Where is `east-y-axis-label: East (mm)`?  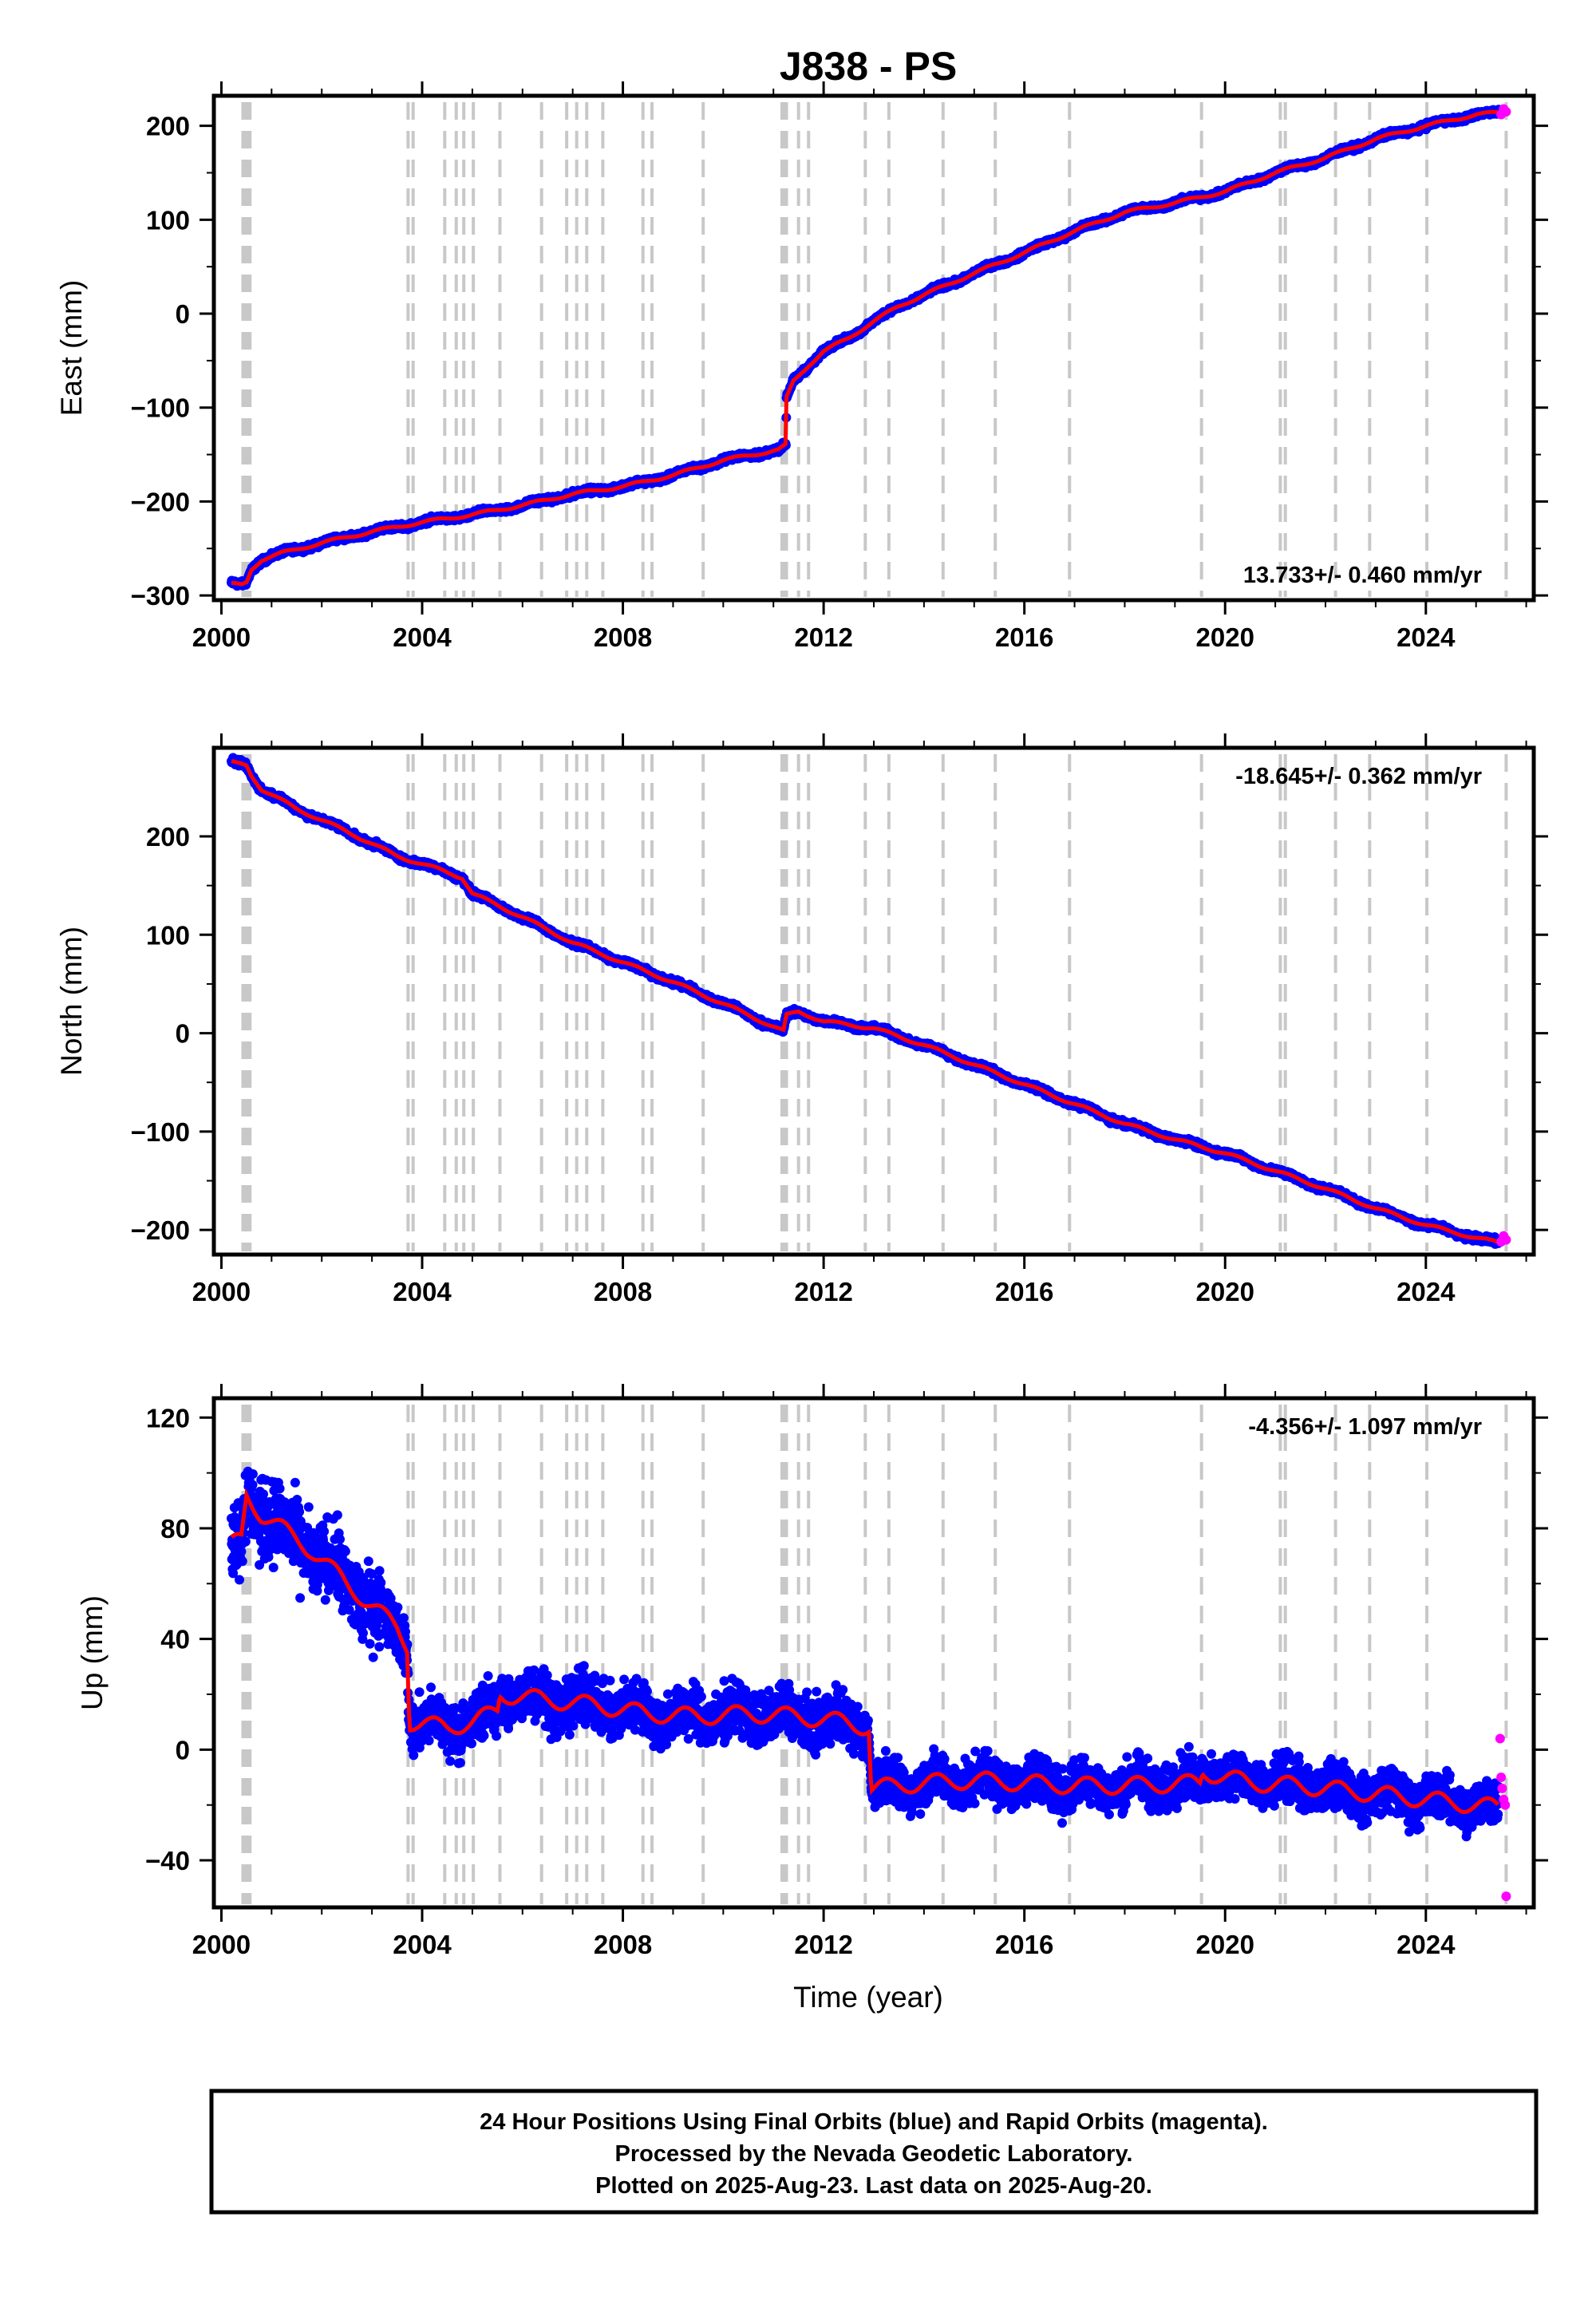 east-y-axis-label: East (mm) is located at coordinates (71, 348).